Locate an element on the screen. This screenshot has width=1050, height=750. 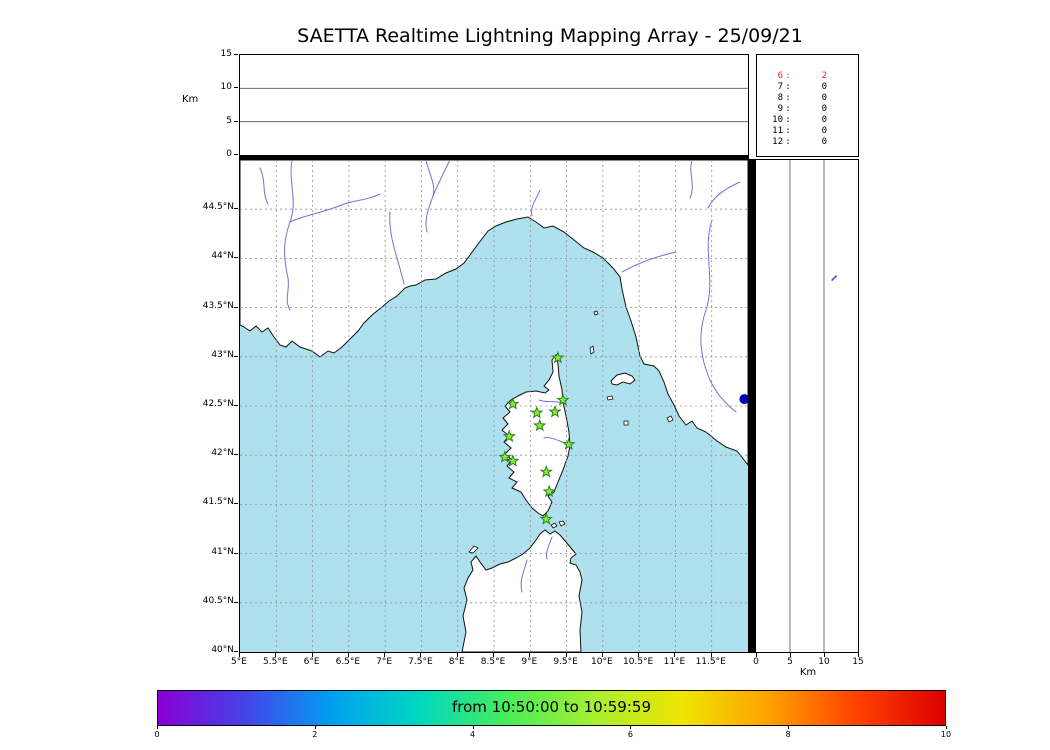
altitude-vs-longitude-panel is located at coordinates (494, 106).